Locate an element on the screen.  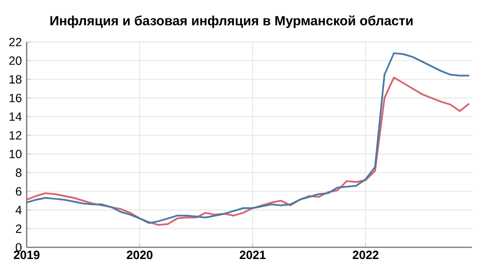
x-tick-label: 2022 is located at coordinates (365, 255).